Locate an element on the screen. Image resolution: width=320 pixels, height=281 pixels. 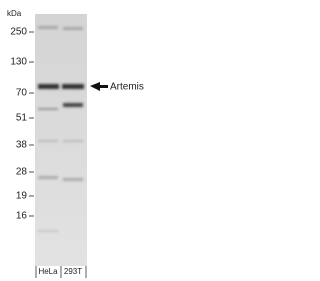
marker-label: 28 is located at coordinates (22, 172).